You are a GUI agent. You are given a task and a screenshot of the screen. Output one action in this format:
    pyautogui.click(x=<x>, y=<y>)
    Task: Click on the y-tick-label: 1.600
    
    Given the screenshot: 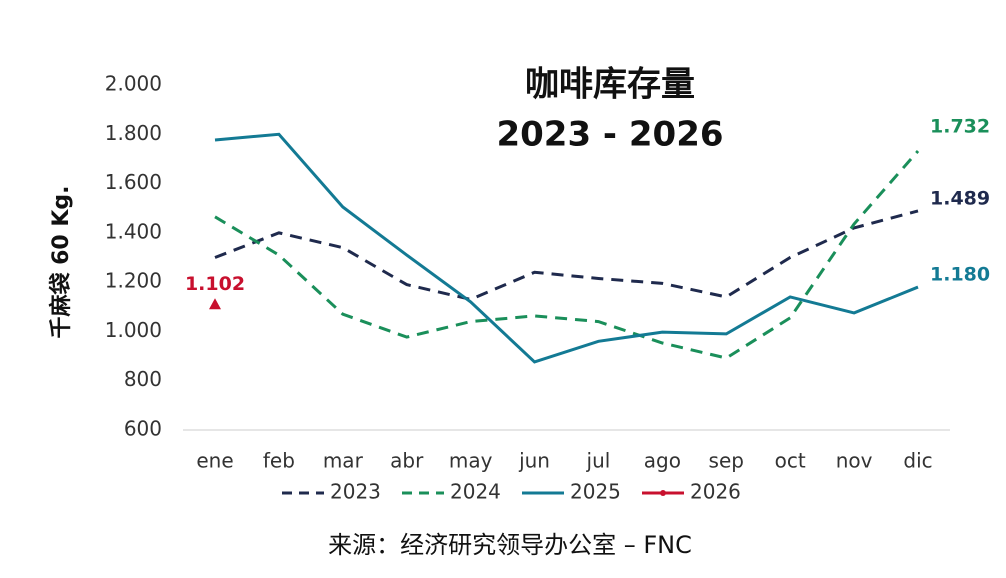 What is the action you would take?
    pyautogui.click(x=133, y=182)
    